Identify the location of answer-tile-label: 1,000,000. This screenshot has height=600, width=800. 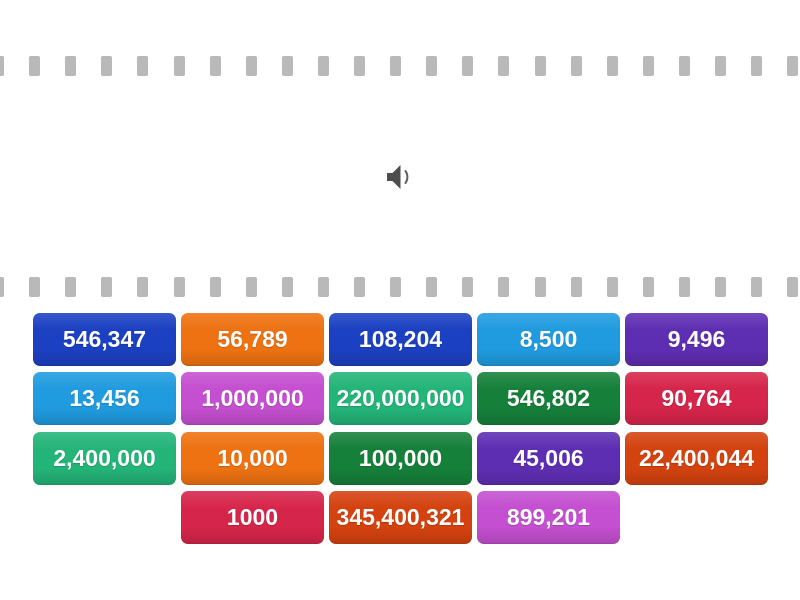
(252, 398).